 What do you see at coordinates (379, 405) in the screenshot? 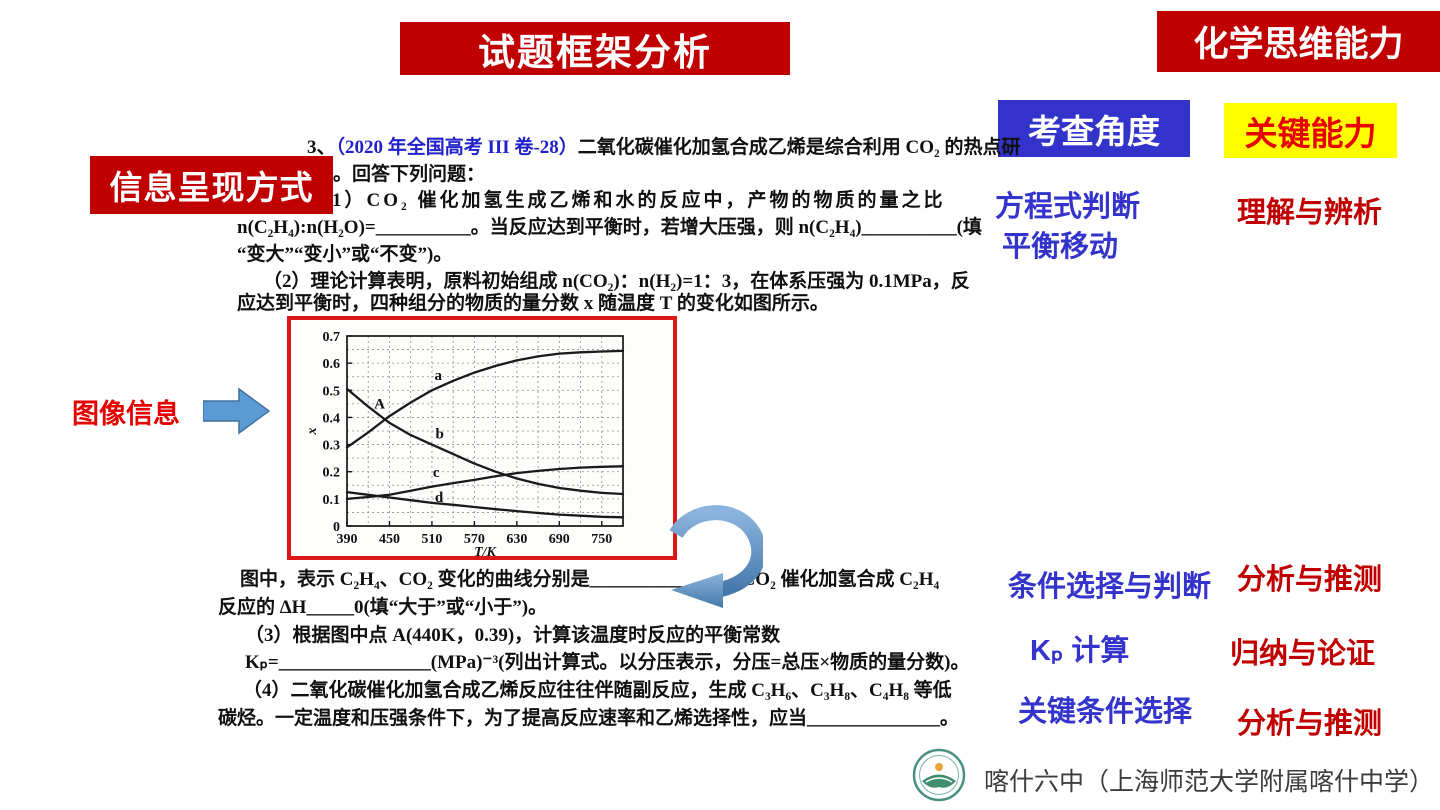
I see `svg-text: A` at bounding box center [379, 405].